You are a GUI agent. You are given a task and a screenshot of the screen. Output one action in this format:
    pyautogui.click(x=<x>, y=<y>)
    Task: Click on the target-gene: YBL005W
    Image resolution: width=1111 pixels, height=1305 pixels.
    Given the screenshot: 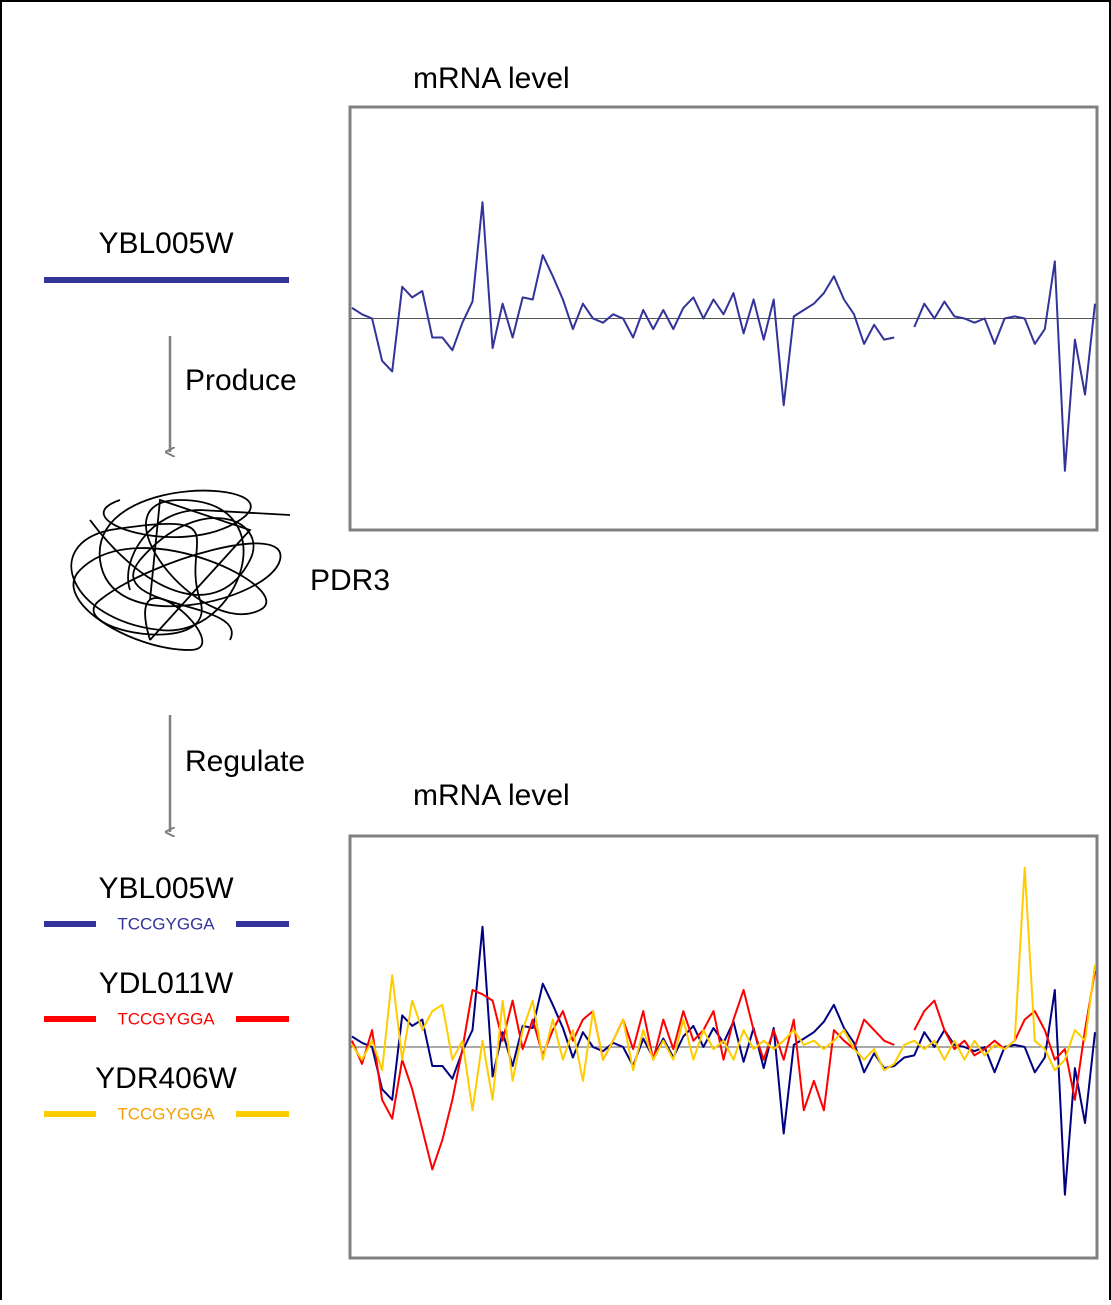 What is the action you would take?
    pyautogui.click(x=166, y=888)
    